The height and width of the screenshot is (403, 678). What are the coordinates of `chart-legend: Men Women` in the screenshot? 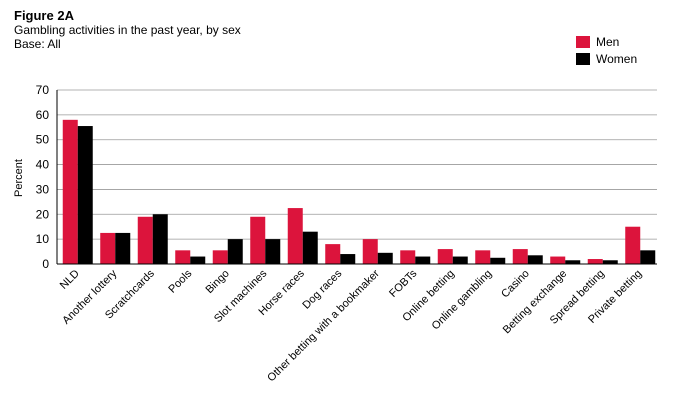 It's located at (606, 50).